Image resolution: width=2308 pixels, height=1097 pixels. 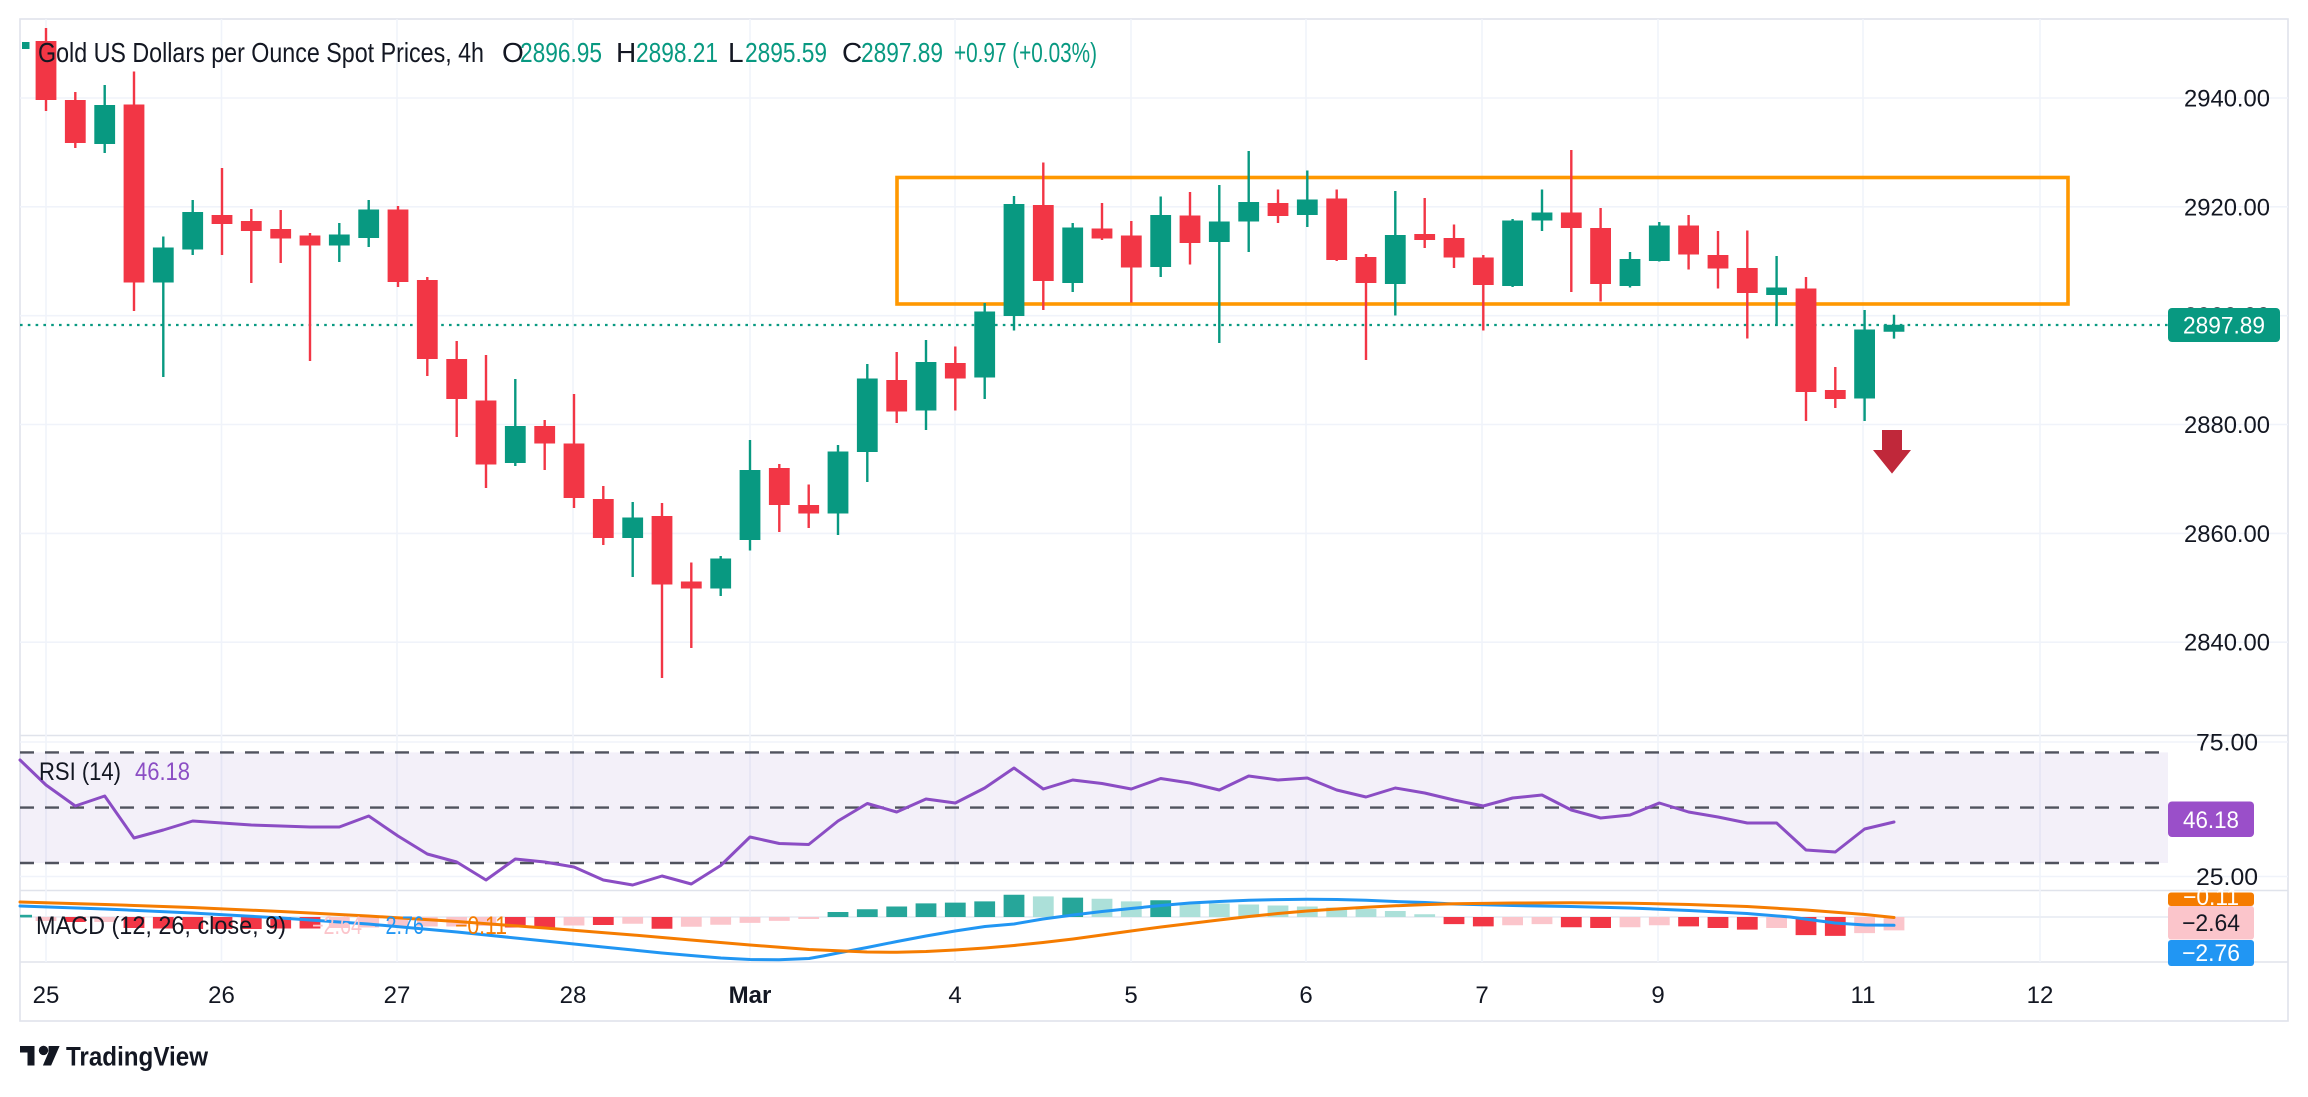 I want to click on svg-text: 2896.95, so click(x=561, y=52).